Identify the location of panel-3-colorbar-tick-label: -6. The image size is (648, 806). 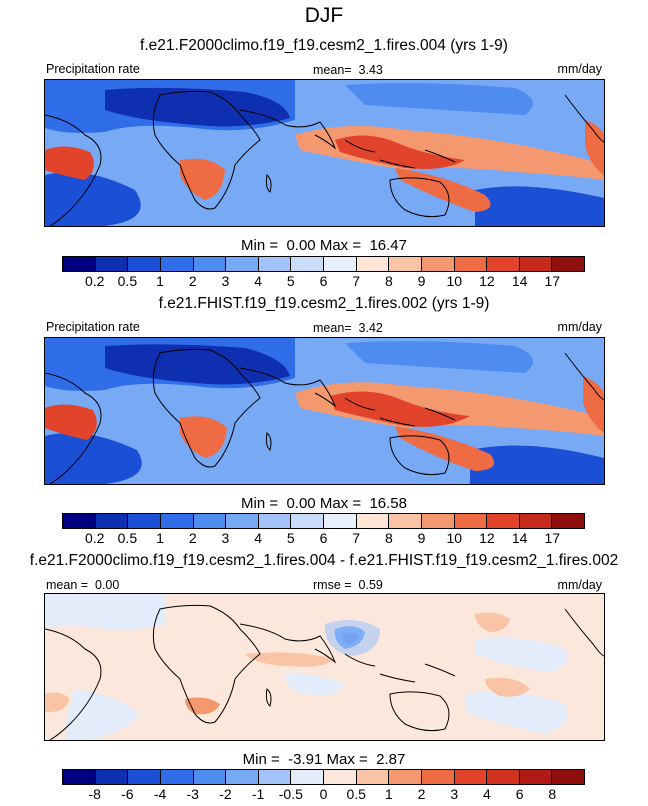
(127, 794).